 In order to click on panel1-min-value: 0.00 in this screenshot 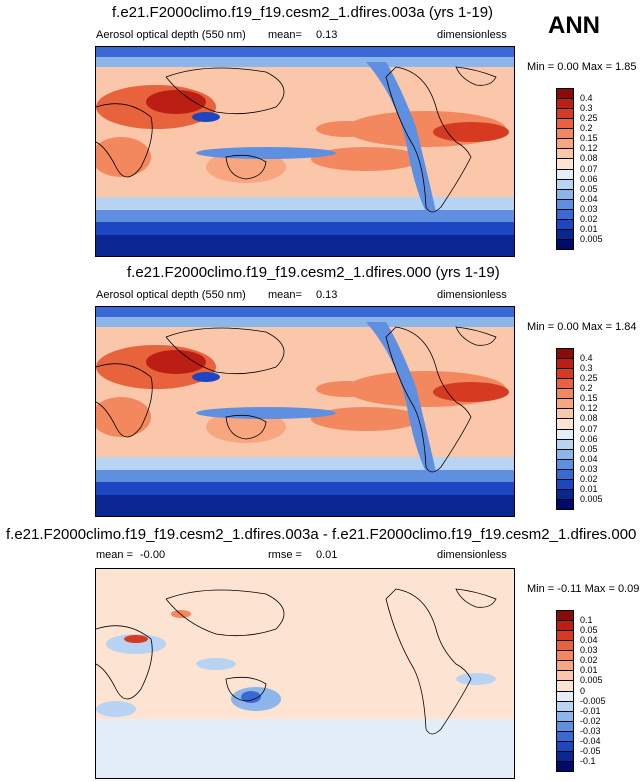, I will do `click(568, 67)`.